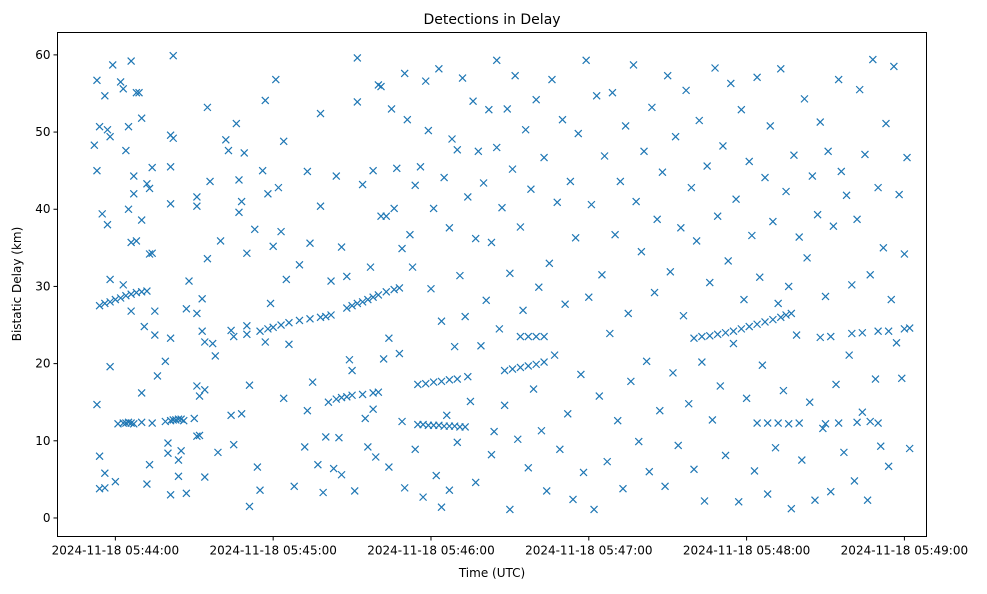 This screenshot has height=594, width=987. I want to click on x-tick-label: 2024-11-18 05:49:00, so click(904, 551).